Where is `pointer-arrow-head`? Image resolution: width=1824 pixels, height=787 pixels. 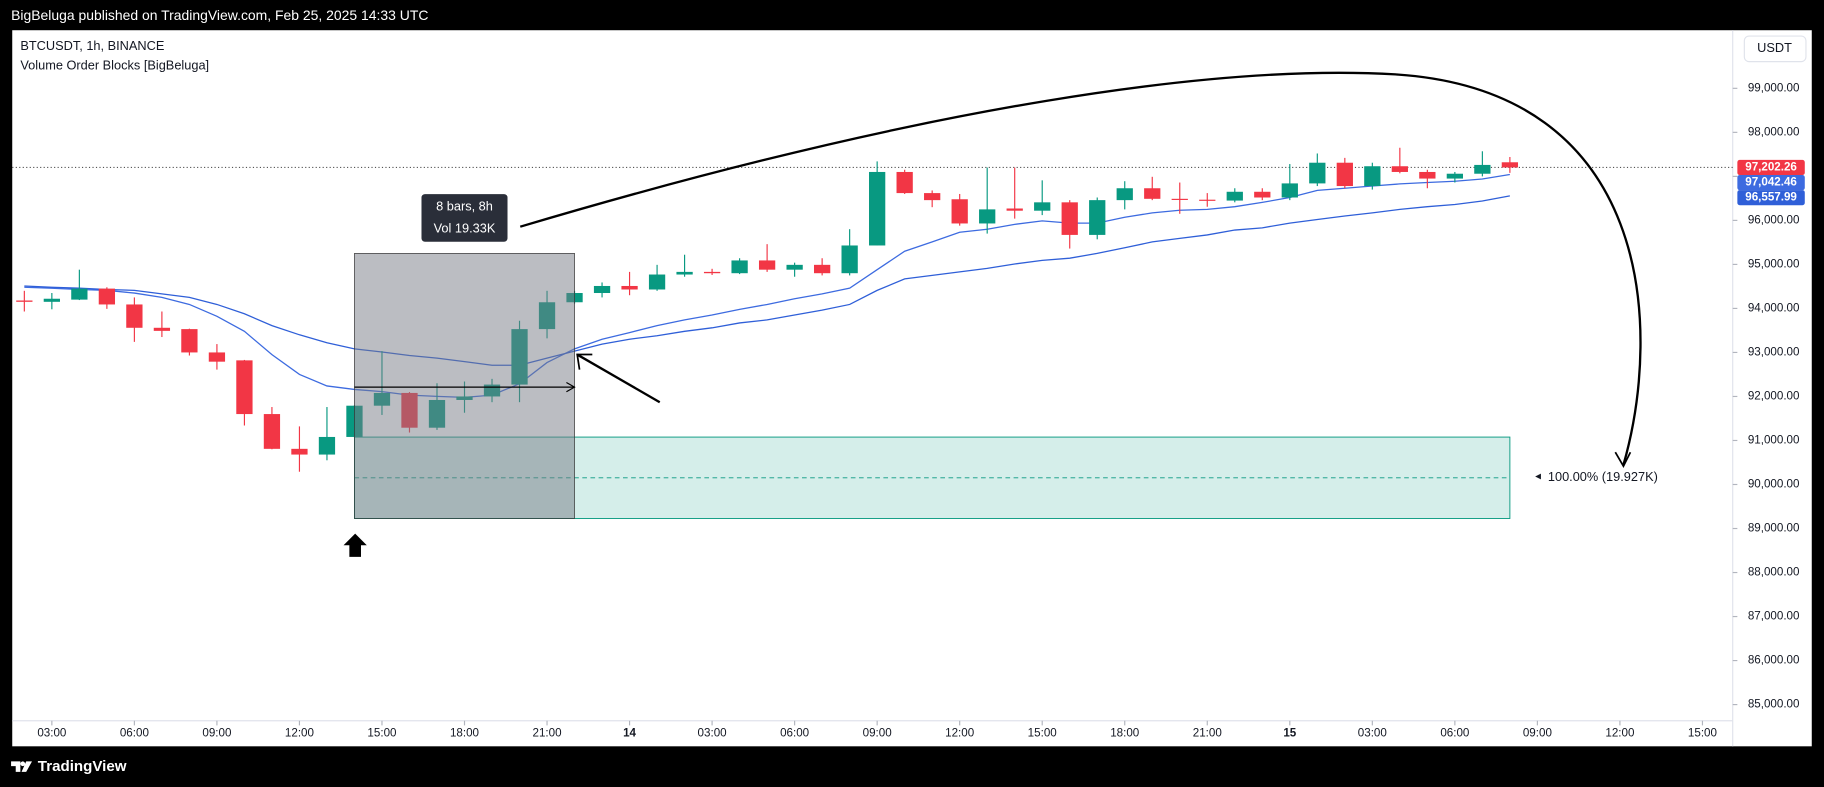 pointer-arrow-head is located at coordinates (584, 361).